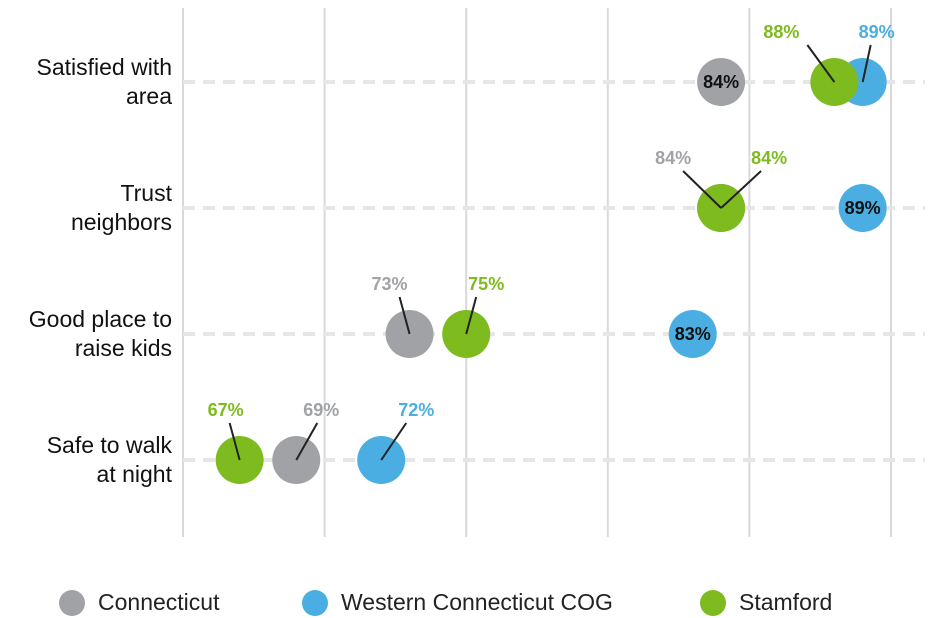 The width and height of the screenshot is (935, 618). What do you see at coordinates (109, 459) in the screenshot?
I see `category-label: Safe to walk at night` at bounding box center [109, 459].